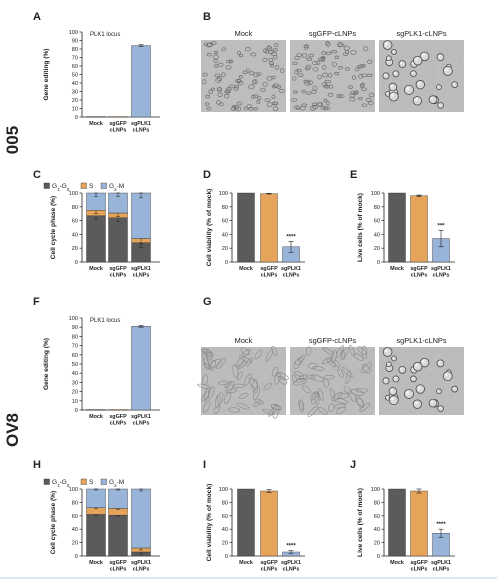 The height and width of the screenshot is (581, 497). Describe the element at coordinates (36, 302) in the screenshot. I see `panel-letter: F` at that location.